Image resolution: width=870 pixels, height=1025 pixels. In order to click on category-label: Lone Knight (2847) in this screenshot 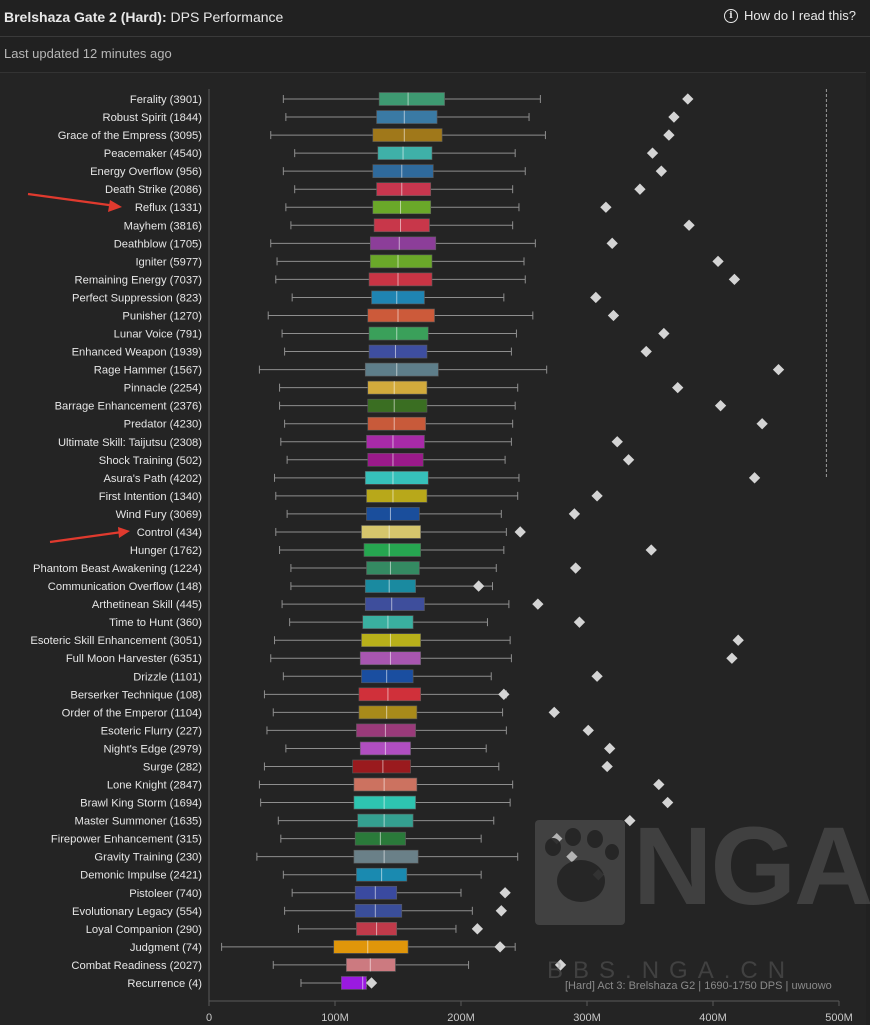, I will do `click(154, 786)`.